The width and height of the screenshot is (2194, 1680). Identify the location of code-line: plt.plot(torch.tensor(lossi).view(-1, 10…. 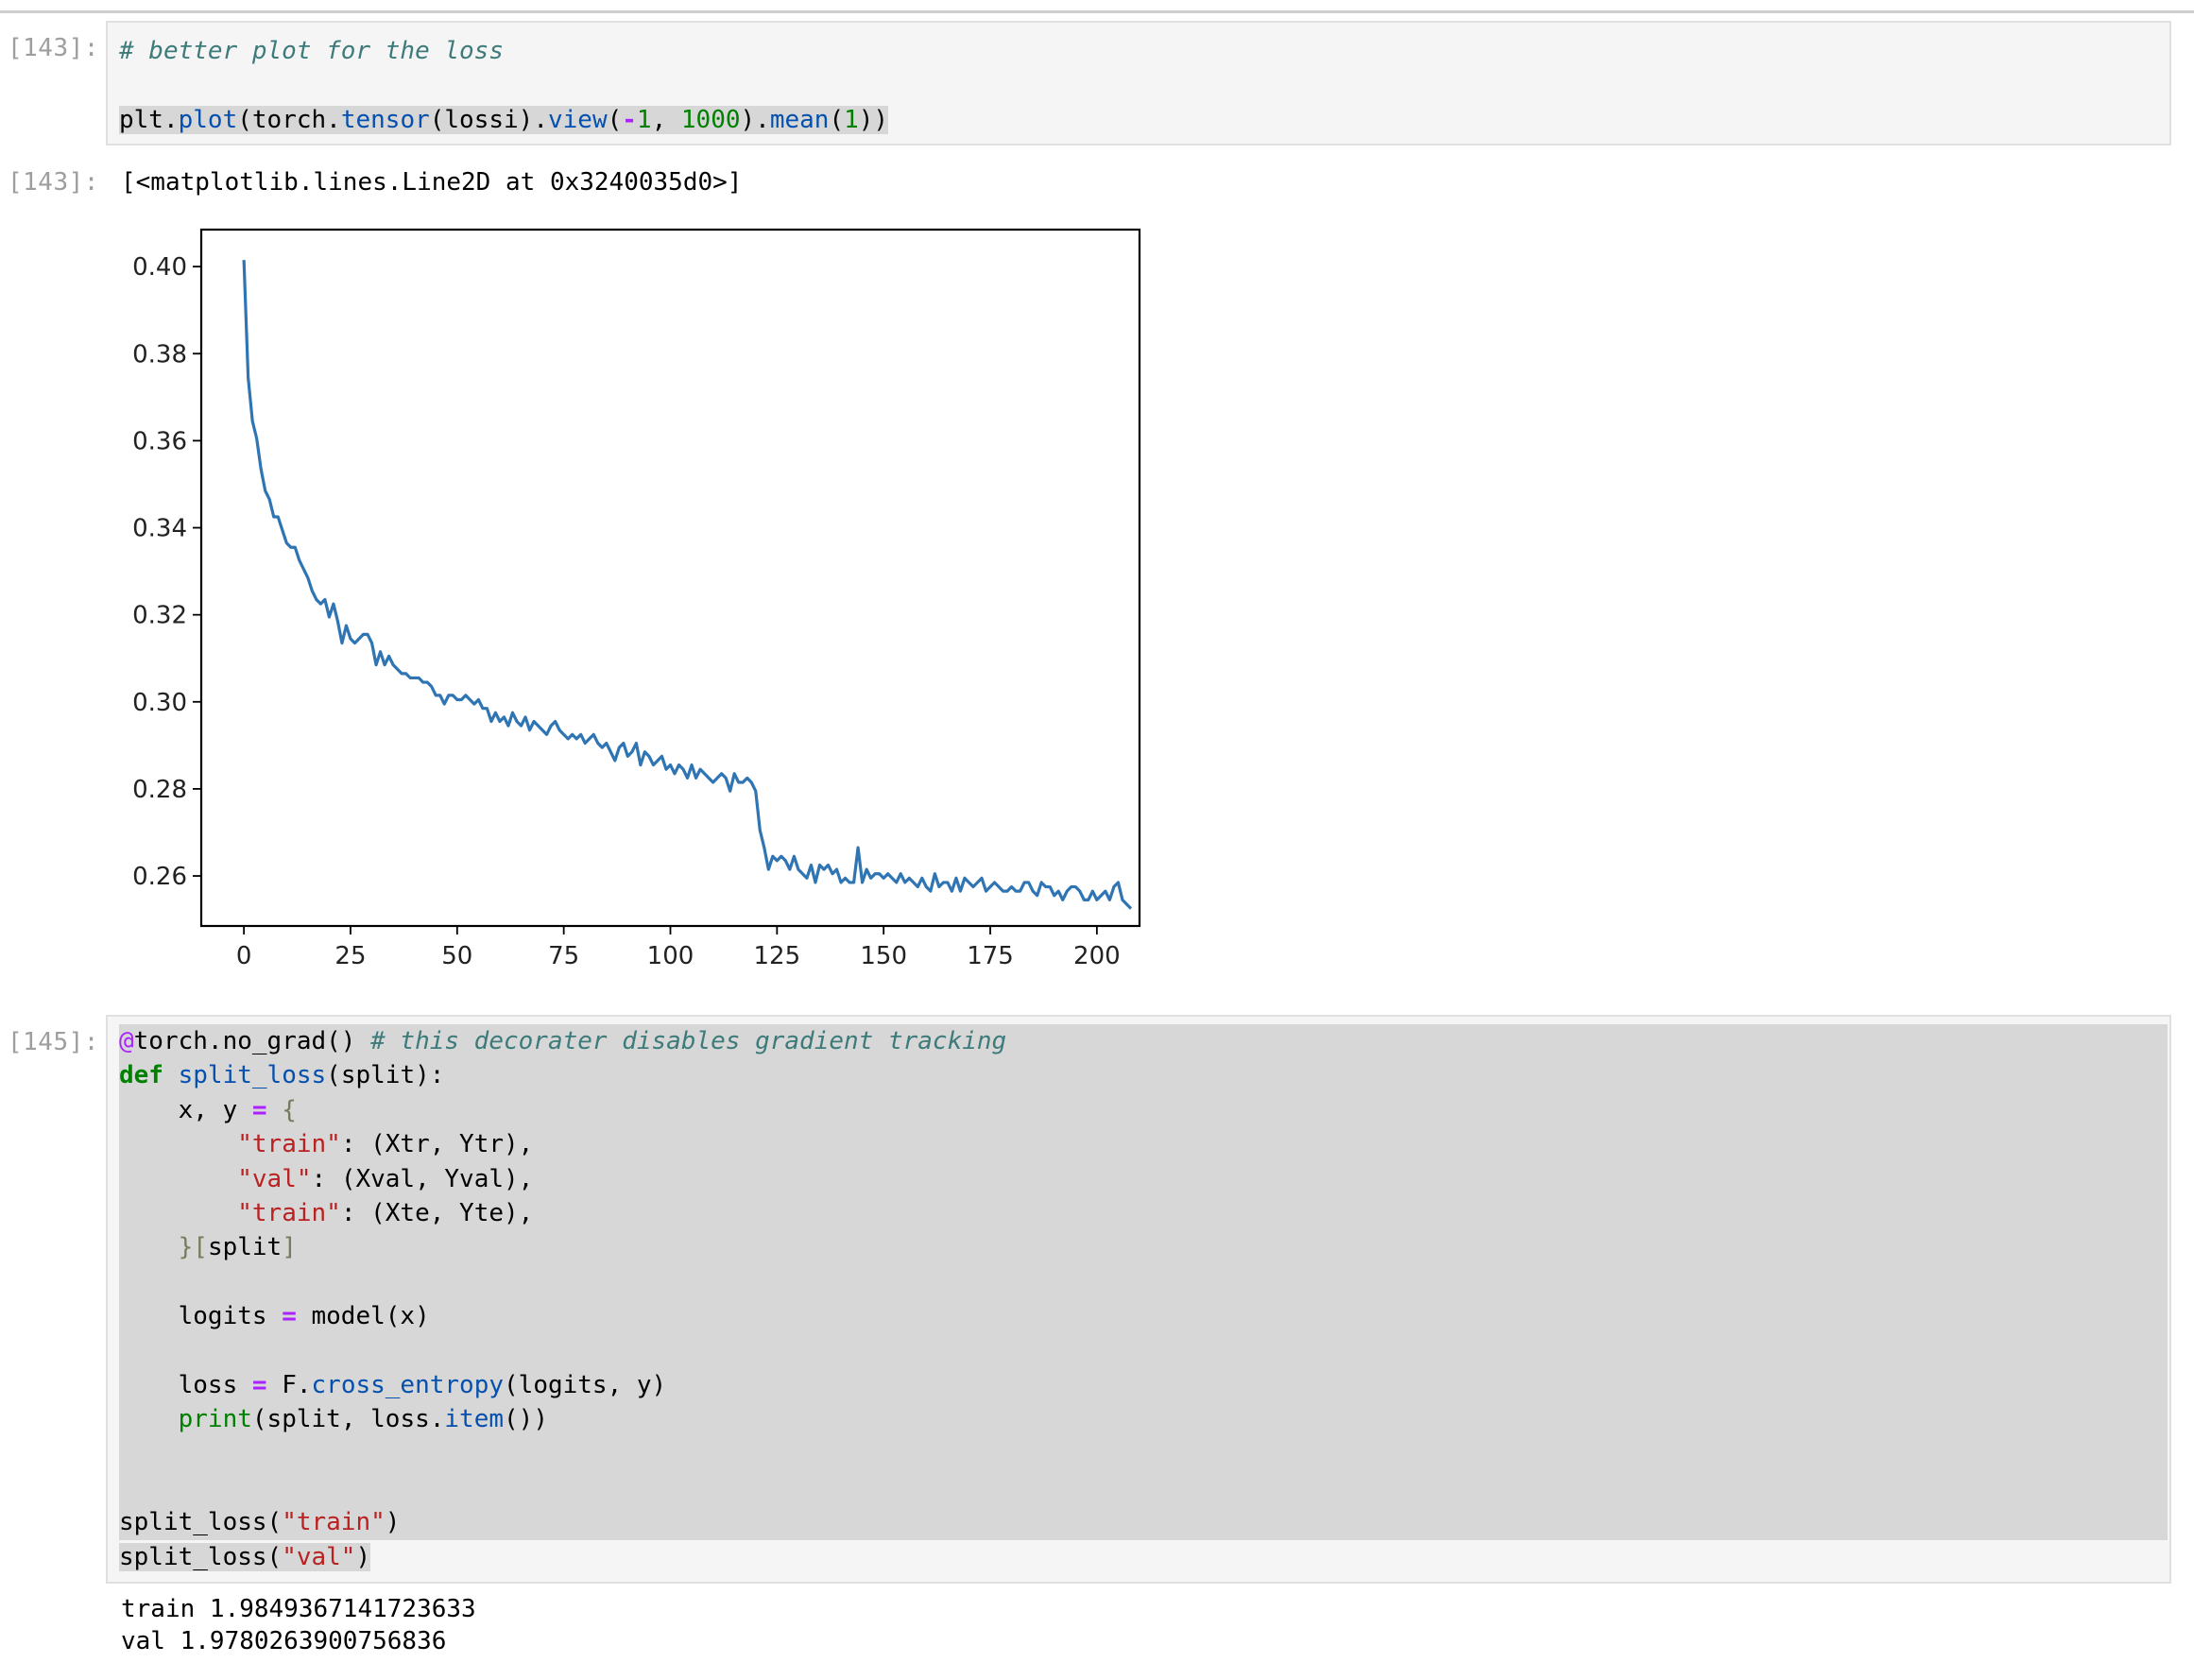
(504, 119).